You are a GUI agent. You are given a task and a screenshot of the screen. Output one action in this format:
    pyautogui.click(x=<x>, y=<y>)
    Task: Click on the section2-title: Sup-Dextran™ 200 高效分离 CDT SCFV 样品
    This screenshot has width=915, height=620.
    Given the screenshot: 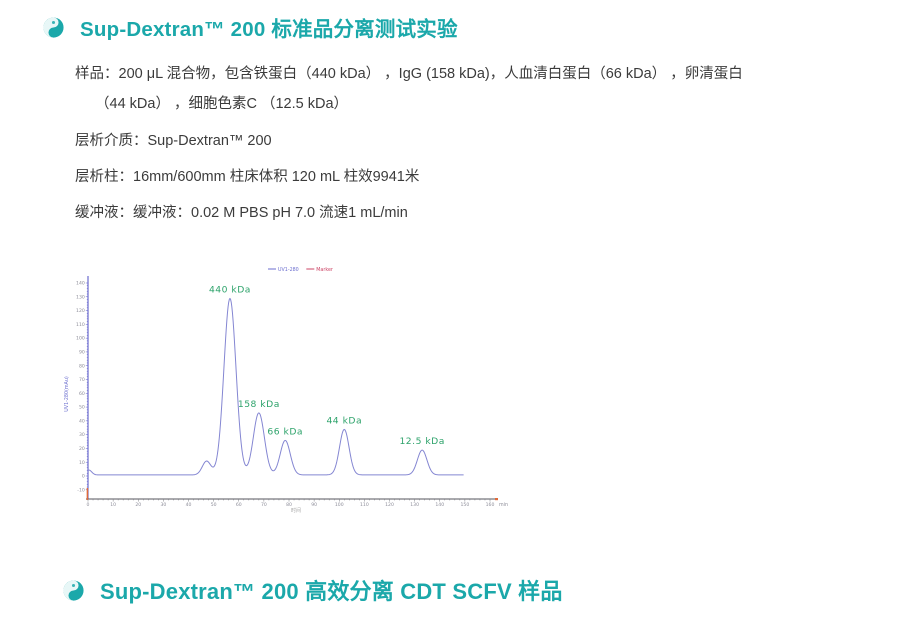 What is the action you would take?
    pyautogui.click(x=331, y=591)
    